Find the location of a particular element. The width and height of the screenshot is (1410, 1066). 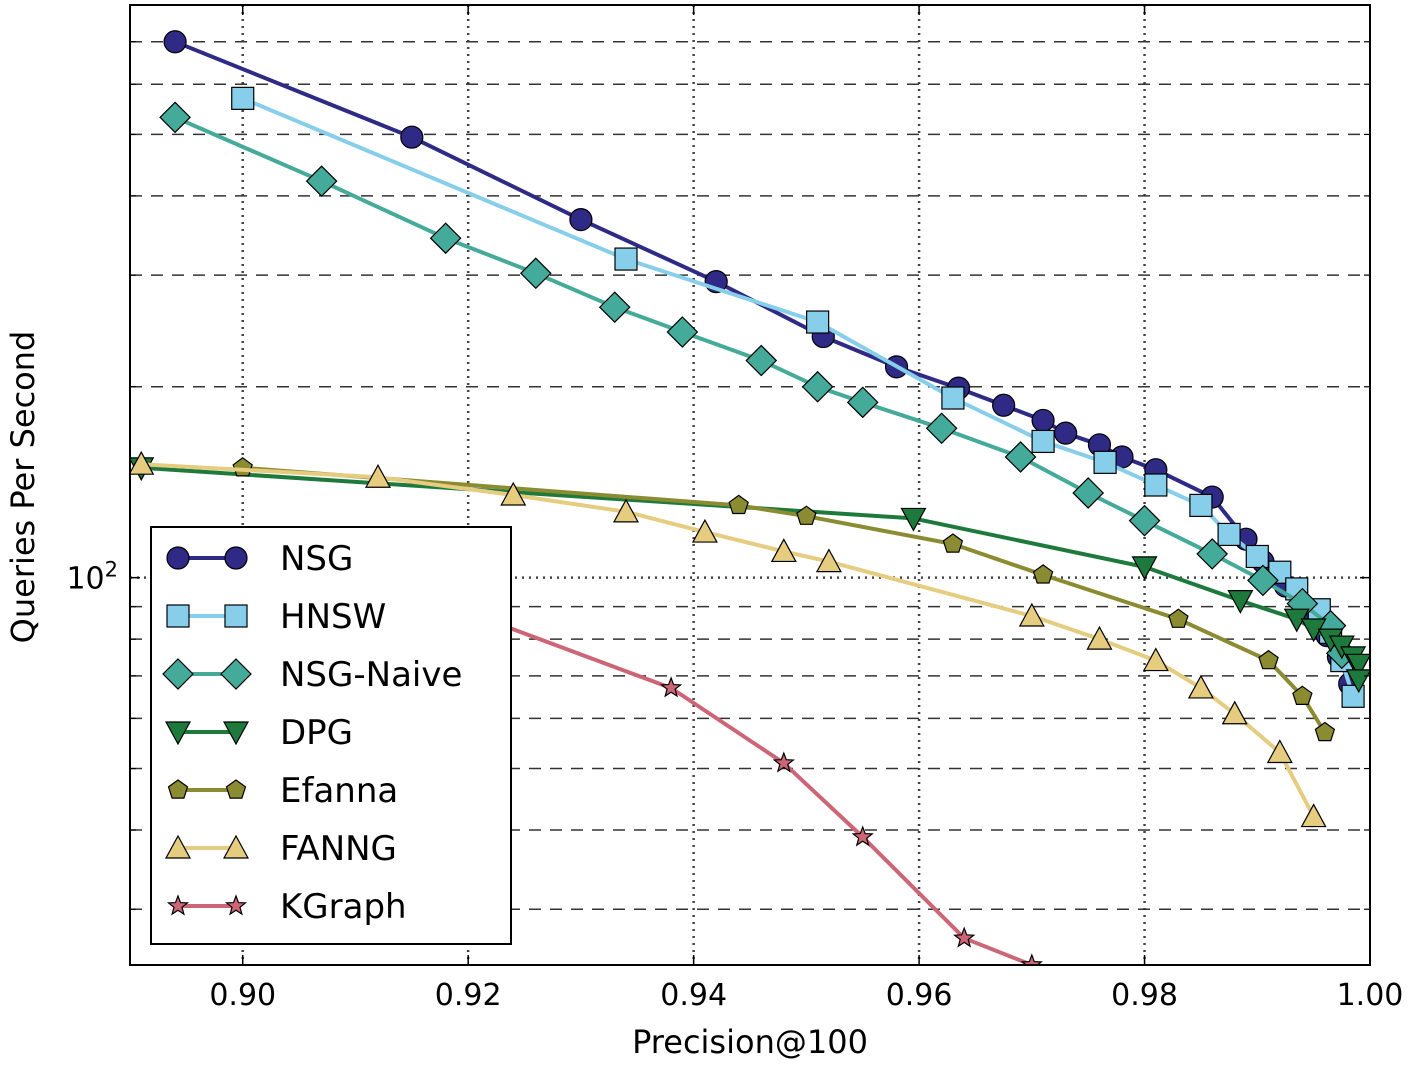

legend: NSG HNSW NSG-Naive DPG Efanna FANNG KGraph is located at coordinates (331, 735).